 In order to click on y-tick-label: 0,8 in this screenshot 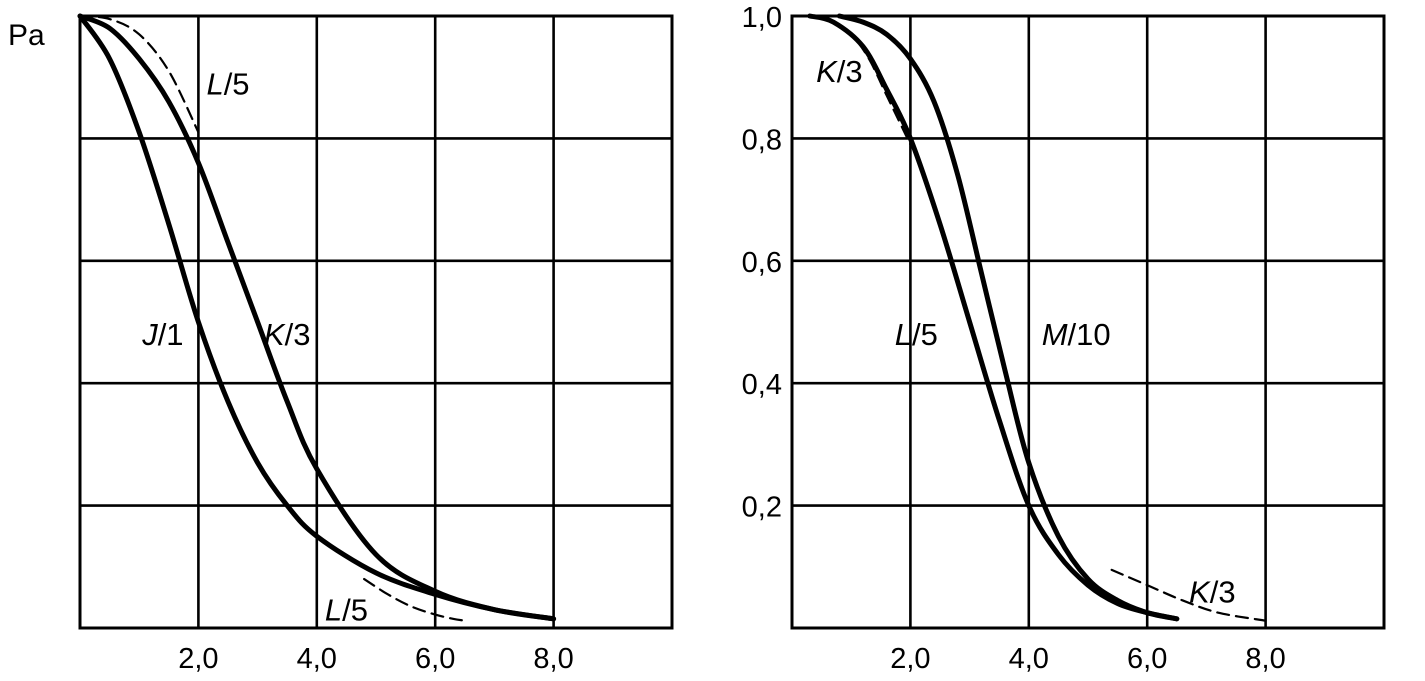, I will do `click(762, 140)`.